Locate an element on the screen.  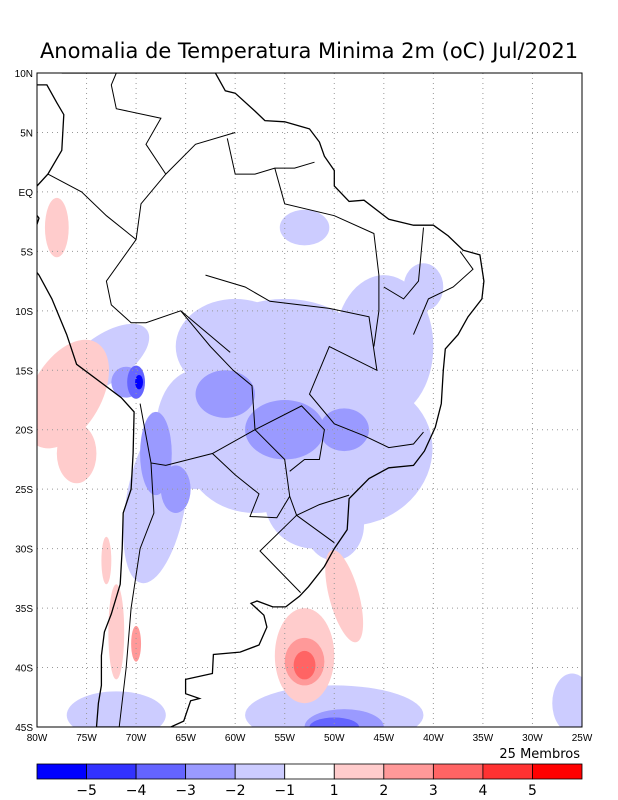
colorbar-label: 1 is located at coordinates (334, 791).